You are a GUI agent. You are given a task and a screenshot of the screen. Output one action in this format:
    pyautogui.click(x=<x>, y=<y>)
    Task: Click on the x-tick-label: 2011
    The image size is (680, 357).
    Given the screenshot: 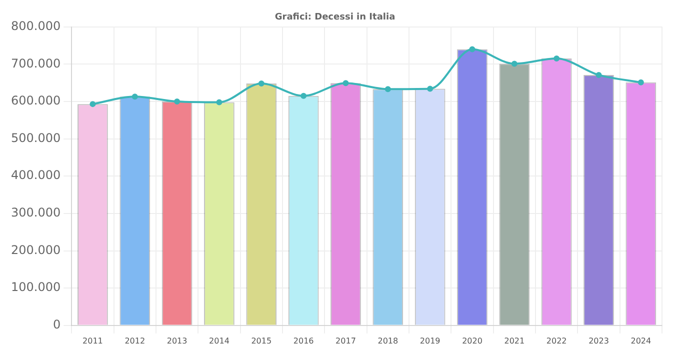 What is the action you would take?
    pyautogui.click(x=92, y=341)
    